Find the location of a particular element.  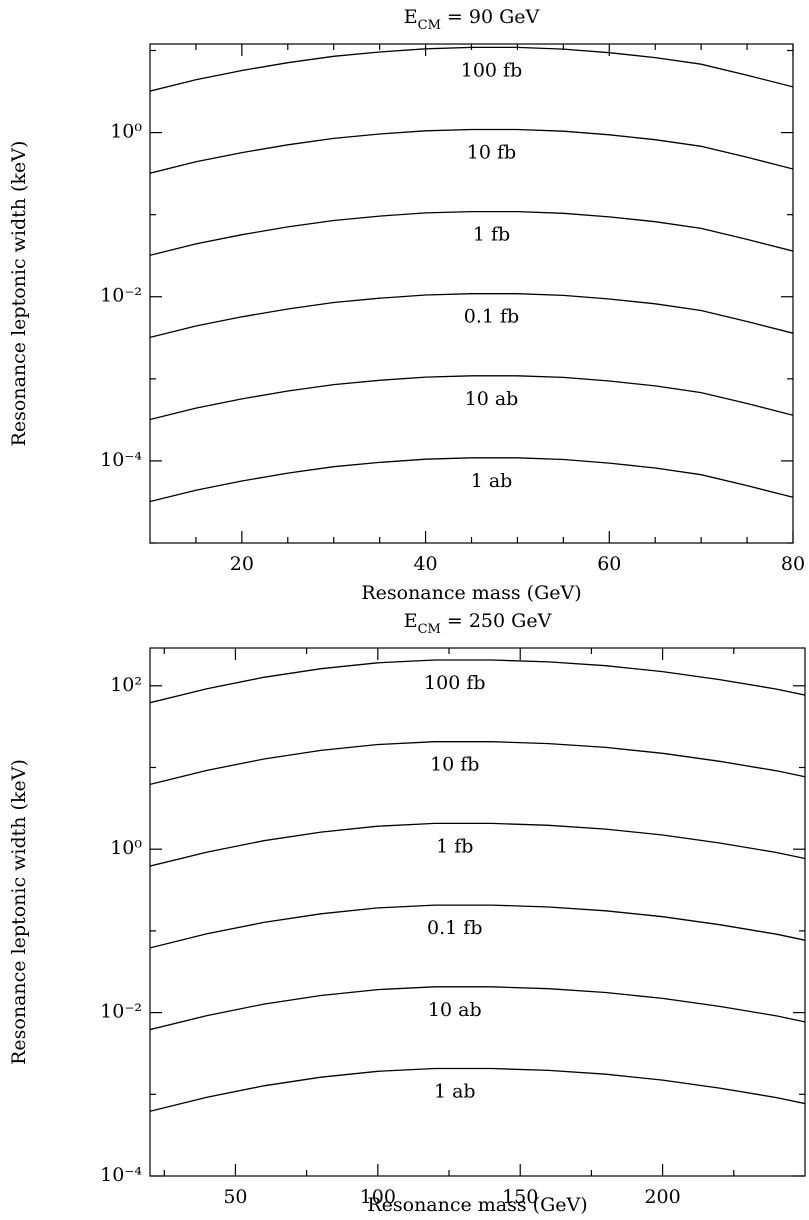

x-tick-label: 40 is located at coordinates (425, 564).